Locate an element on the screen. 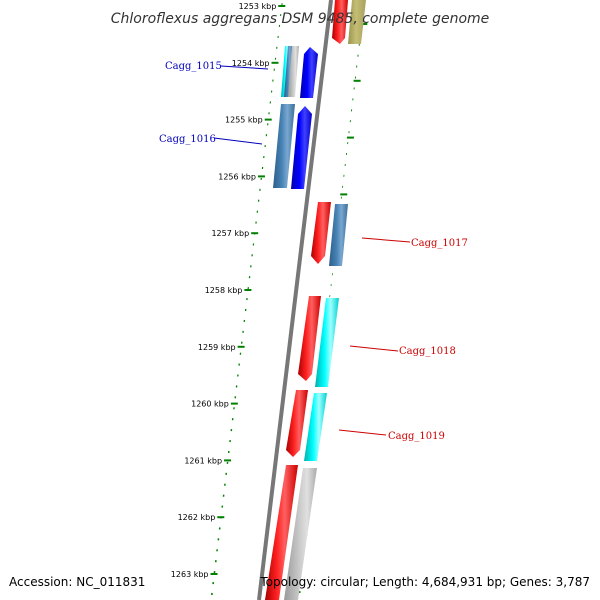  tick-label: 1256 kbp is located at coordinates (237, 176).